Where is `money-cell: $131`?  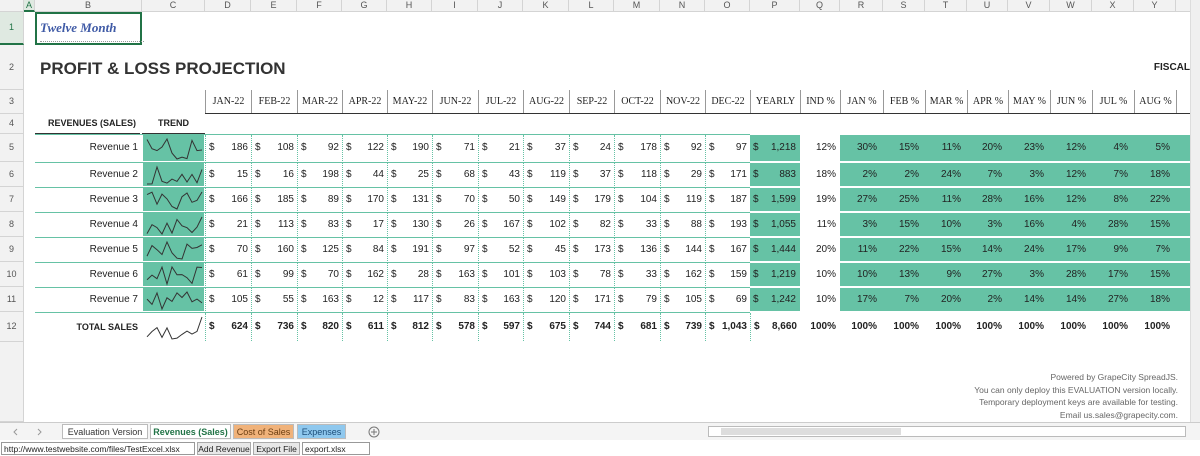 money-cell: $131 is located at coordinates (409, 199).